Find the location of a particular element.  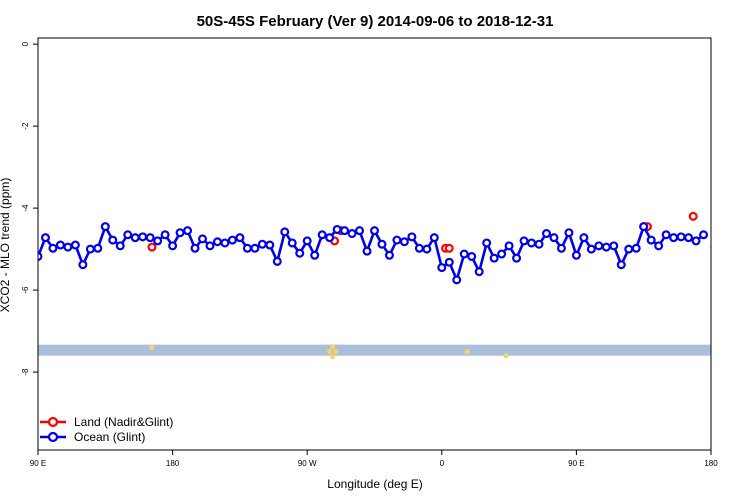

series-layer is located at coordinates (374, 248).